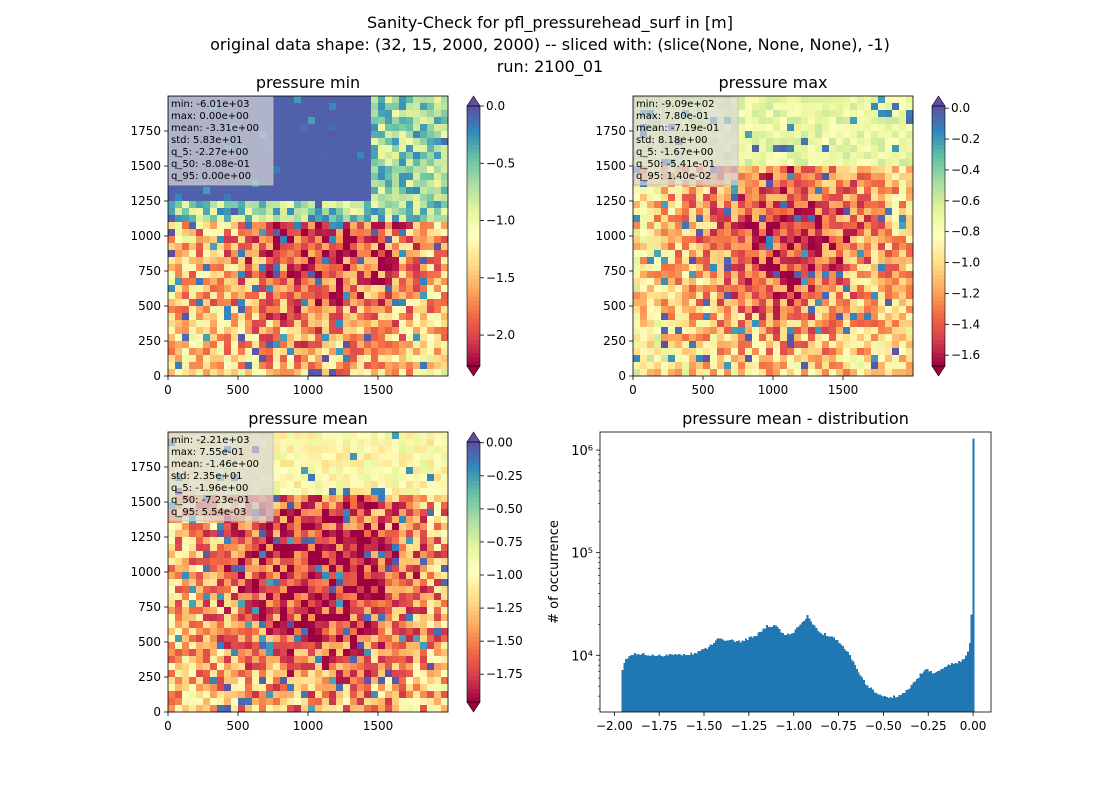 The image size is (1100, 800). Describe the element at coordinates (675, 164) in the screenshot. I see `stats-line: q_50: -5.41e-01` at that location.